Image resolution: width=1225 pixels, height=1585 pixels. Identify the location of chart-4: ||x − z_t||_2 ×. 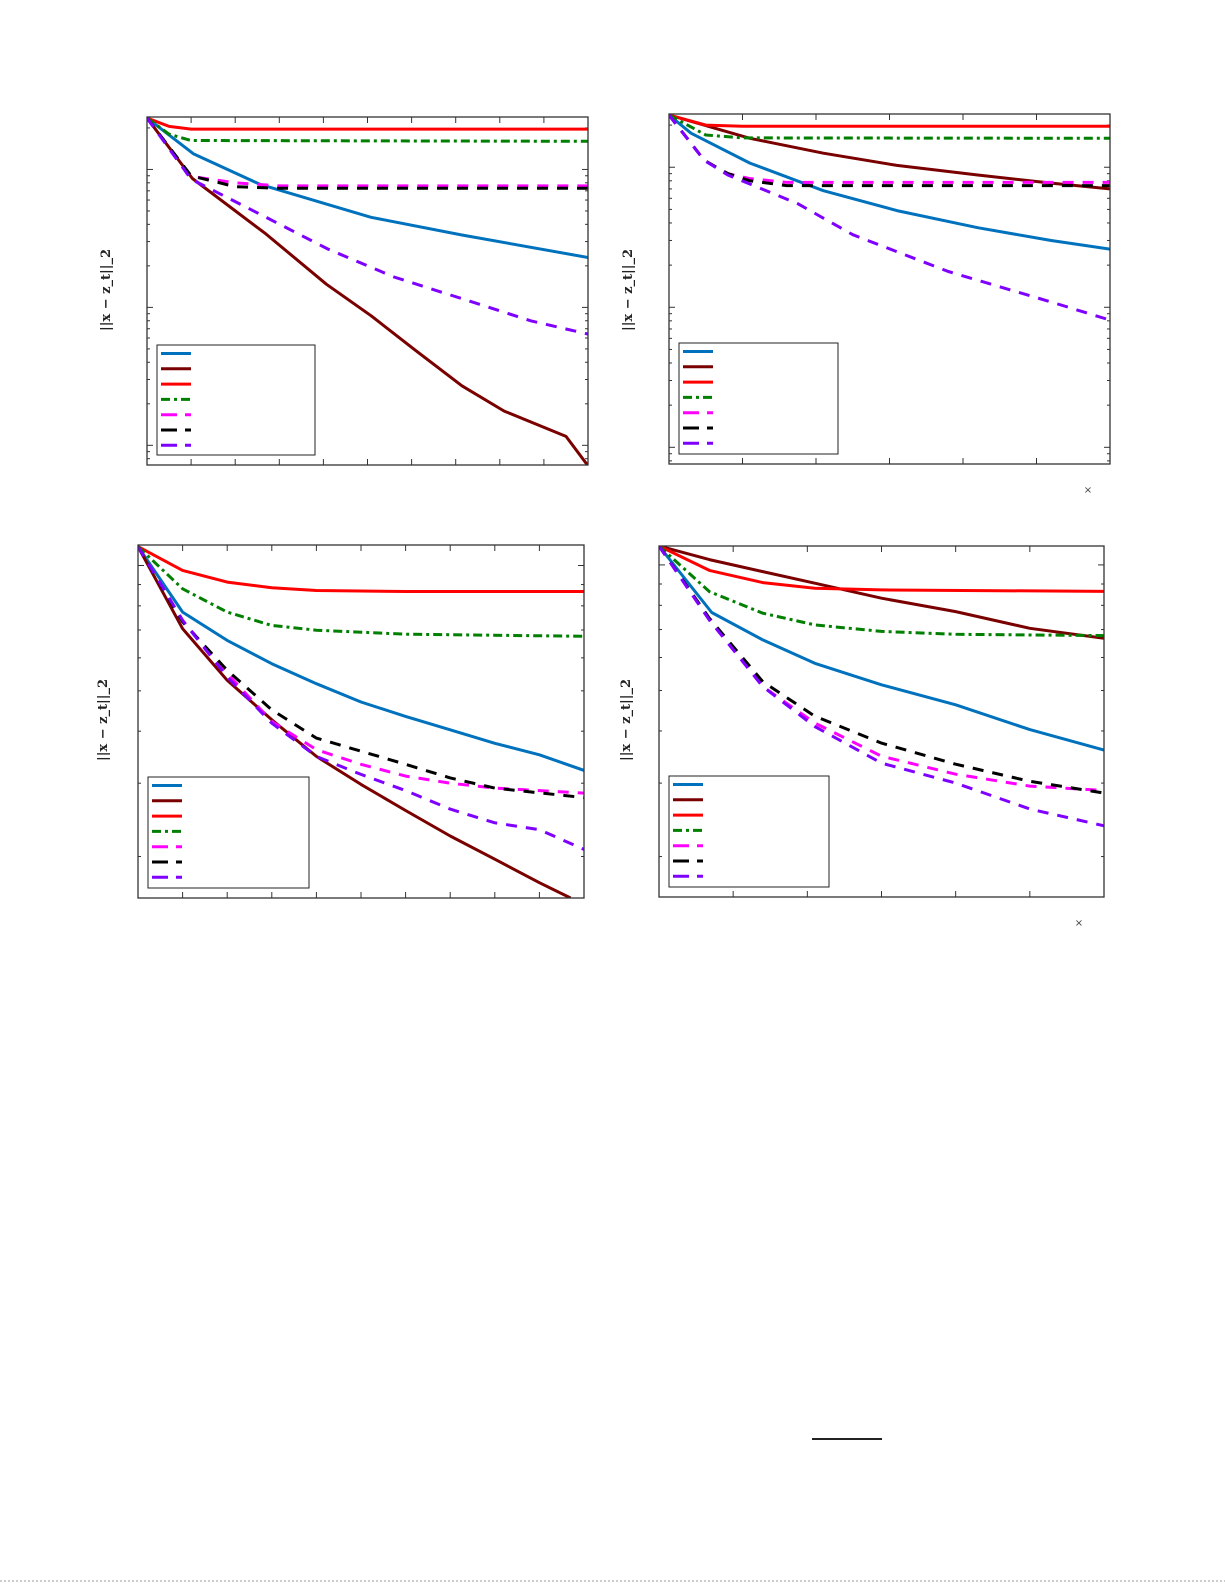
(862, 737).